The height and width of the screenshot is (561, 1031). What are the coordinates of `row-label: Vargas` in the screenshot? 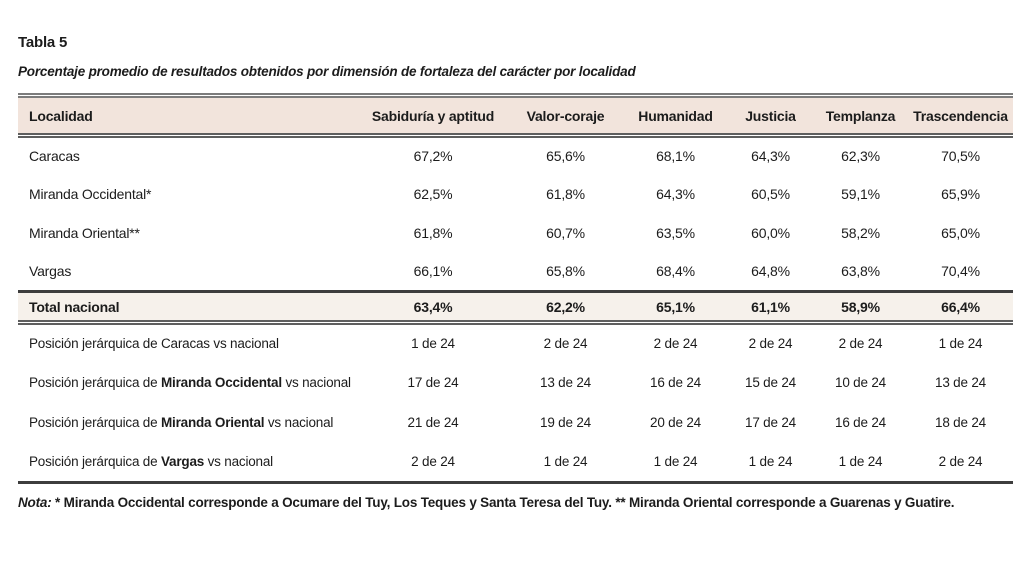 It's located at (50, 271).